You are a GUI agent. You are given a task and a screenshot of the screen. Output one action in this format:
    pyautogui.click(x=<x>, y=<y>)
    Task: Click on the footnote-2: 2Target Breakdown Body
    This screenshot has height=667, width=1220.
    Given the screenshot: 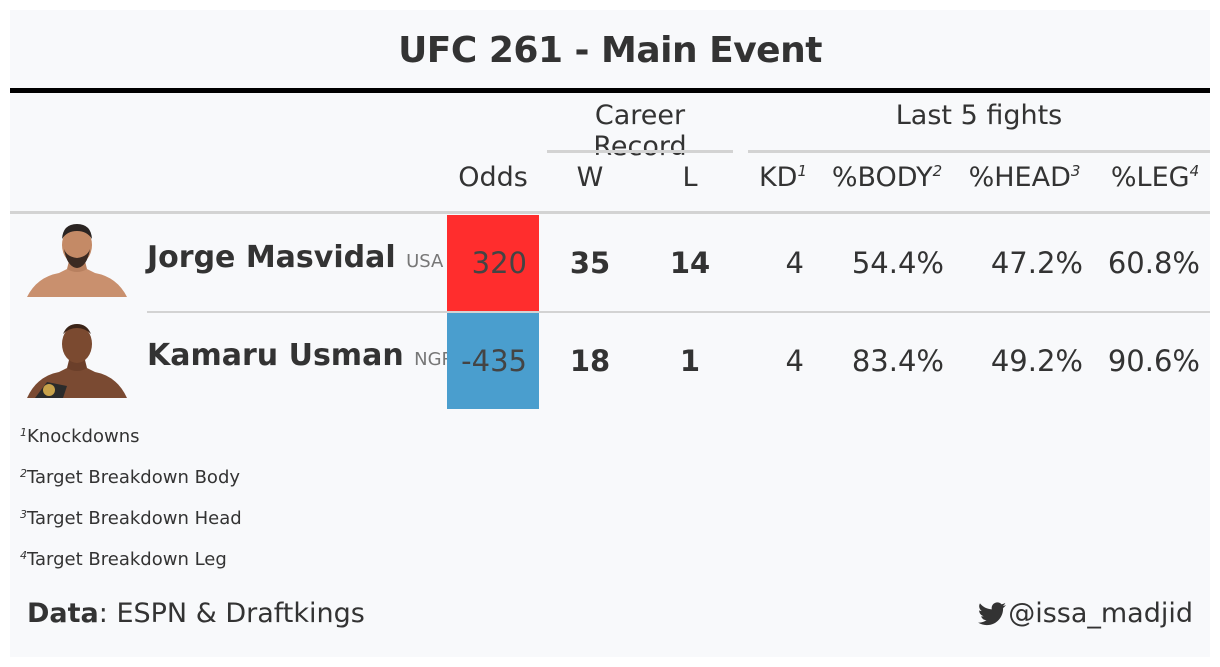 What is the action you would take?
    pyautogui.click(x=130, y=477)
    